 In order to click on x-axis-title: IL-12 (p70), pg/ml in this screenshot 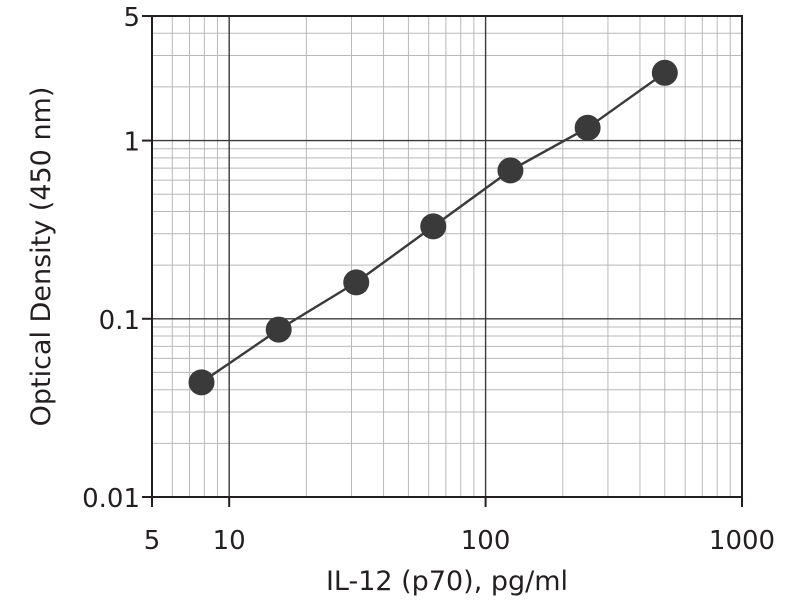, I will do `click(447, 581)`.